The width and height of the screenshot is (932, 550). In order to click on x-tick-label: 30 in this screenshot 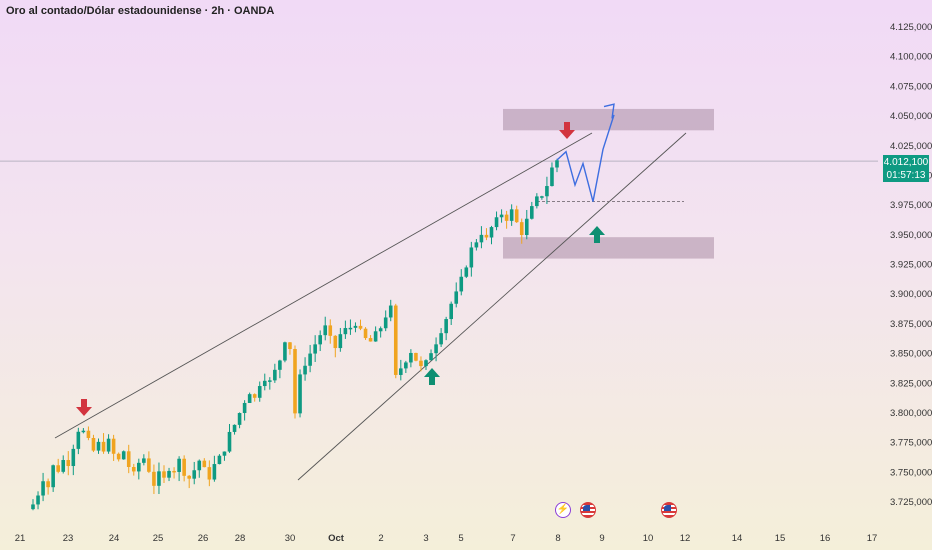, I will do `click(290, 538)`.